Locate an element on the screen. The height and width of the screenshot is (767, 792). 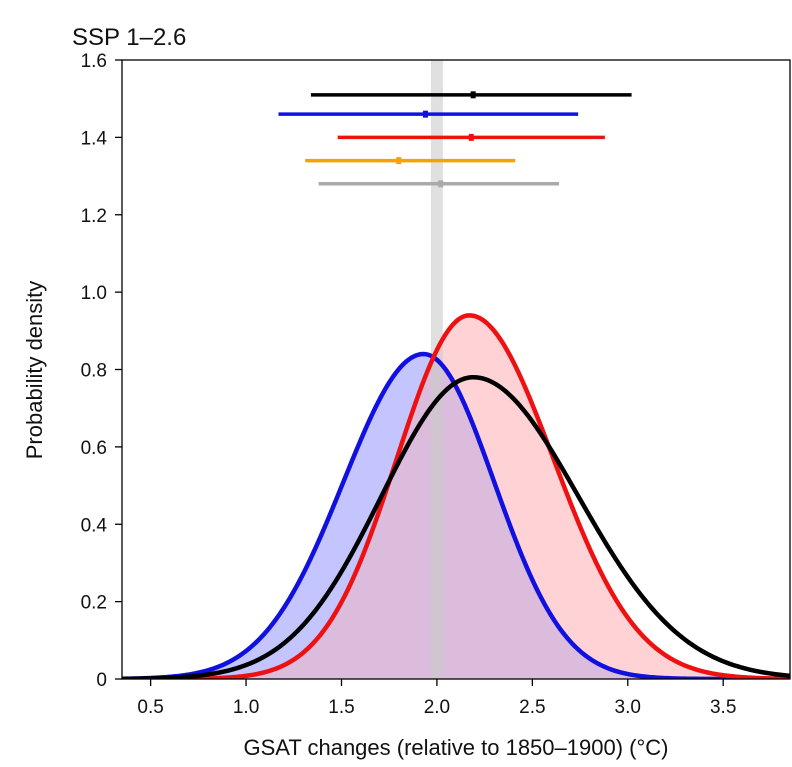
x-tick-label-5: 2.5 is located at coordinates (532, 707).